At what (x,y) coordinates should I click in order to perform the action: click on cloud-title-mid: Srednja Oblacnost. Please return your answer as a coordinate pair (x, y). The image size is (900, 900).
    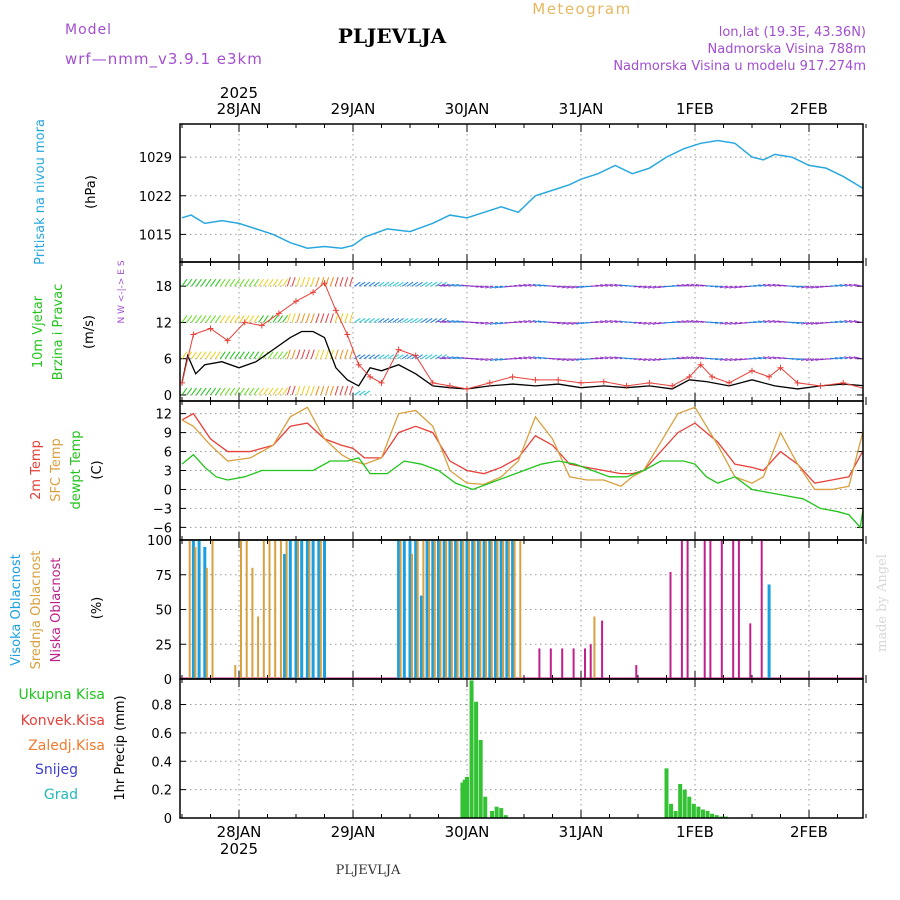
    Looking at the image, I should click on (36, 610).